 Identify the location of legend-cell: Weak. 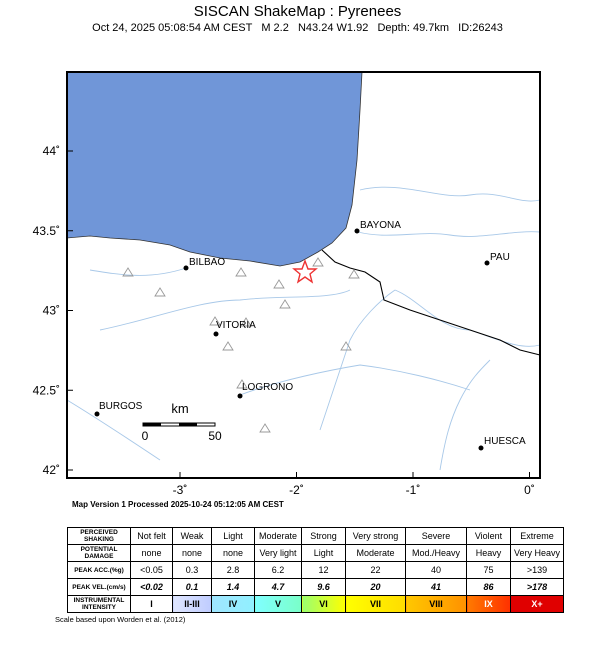
(192, 536).